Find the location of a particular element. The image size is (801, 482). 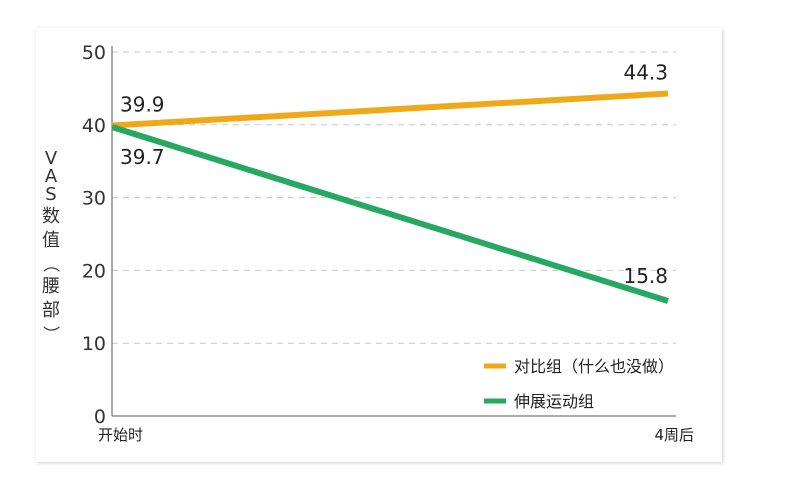

legend-label-1: 伸展运动组 is located at coordinates (554, 401).